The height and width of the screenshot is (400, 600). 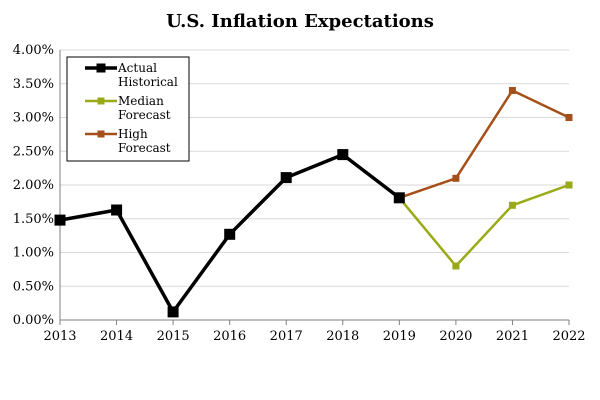 What do you see at coordinates (33, 219) in the screenshot?
I see `y-tick-label: 1.50%` at bounding box center [33, 219].